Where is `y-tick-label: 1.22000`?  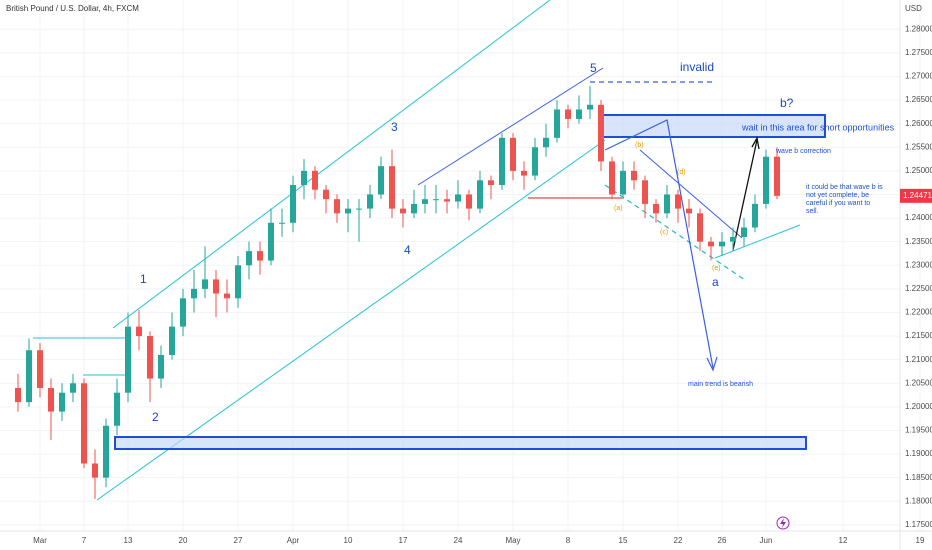 y-tick-label: 1.22000 is located at coordinates (918, 312).